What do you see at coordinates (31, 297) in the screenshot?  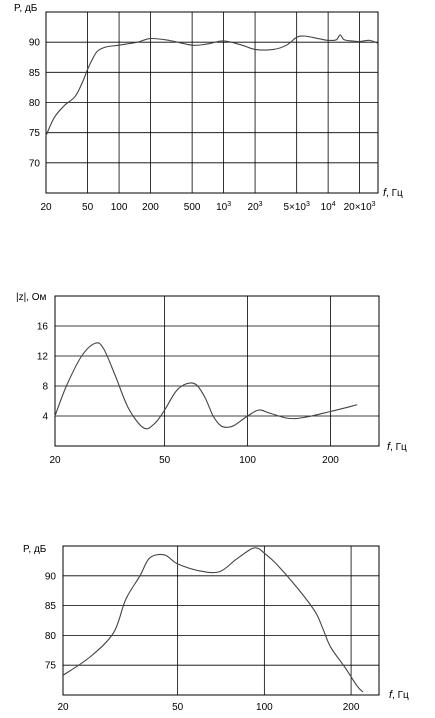 I see `y-axis-label: |z|, Ом` at bounding box center [31, 297].